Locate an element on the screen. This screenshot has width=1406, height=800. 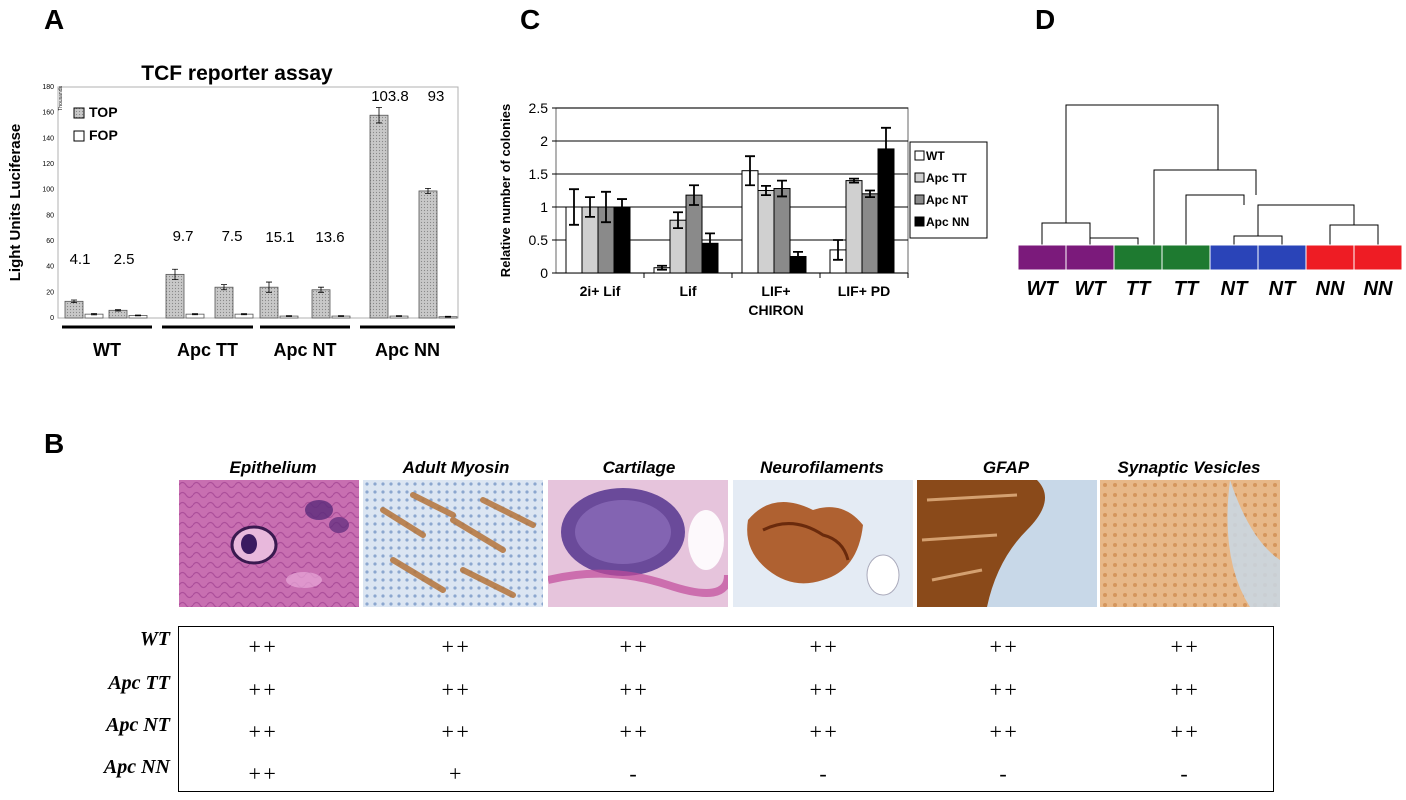
ratio-label: 2.5 is located at coordinates (124, 259).